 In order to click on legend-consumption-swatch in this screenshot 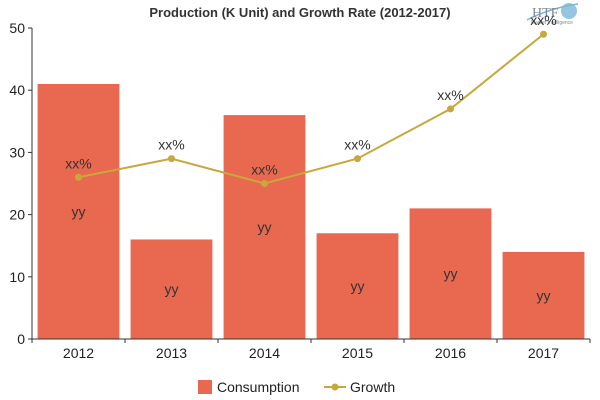, I will do `click(205, 387)`.